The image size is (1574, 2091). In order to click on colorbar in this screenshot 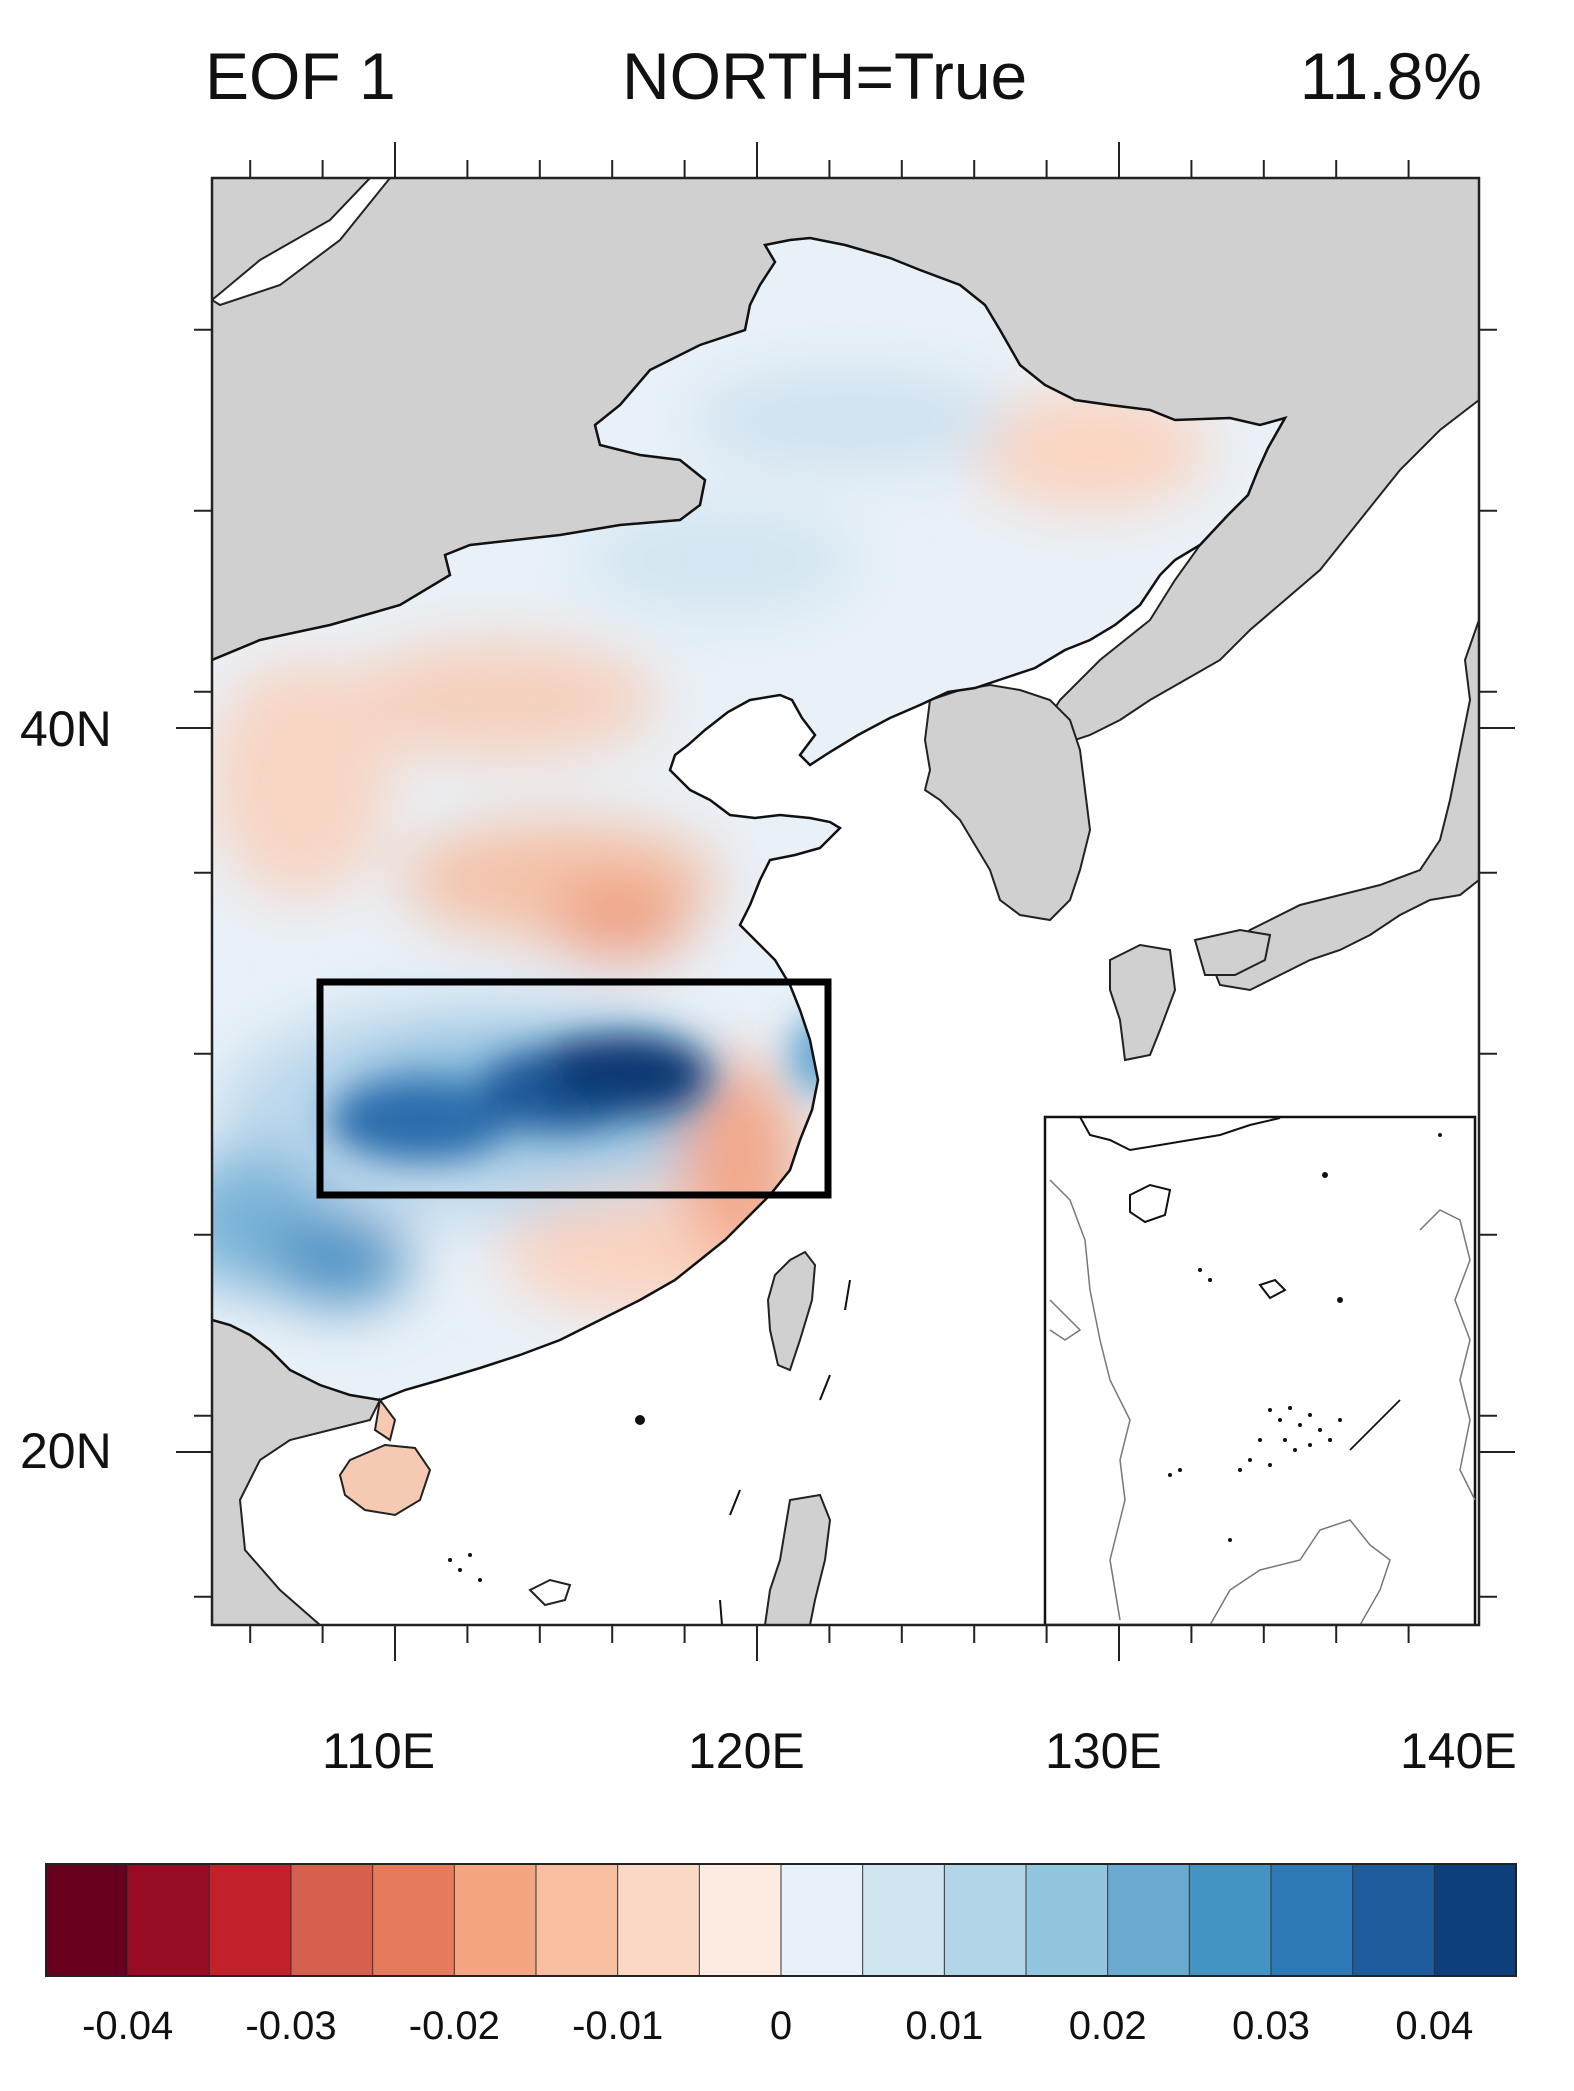, I will do `click(781, 1920)`.